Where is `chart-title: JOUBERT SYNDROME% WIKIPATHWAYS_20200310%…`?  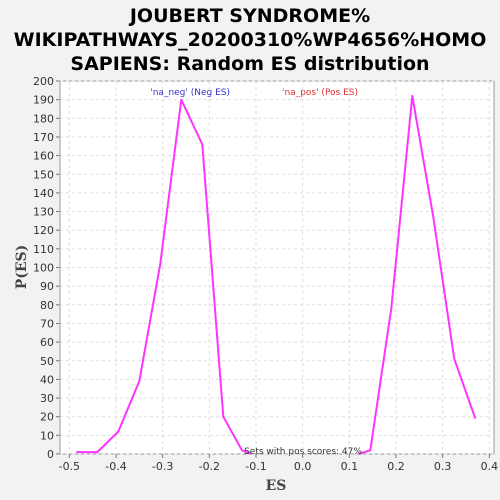 chart-title: JOUBERT SYNDROME% WIKIPATHWAYS_20200310%… is located at coordinates (250, 40).